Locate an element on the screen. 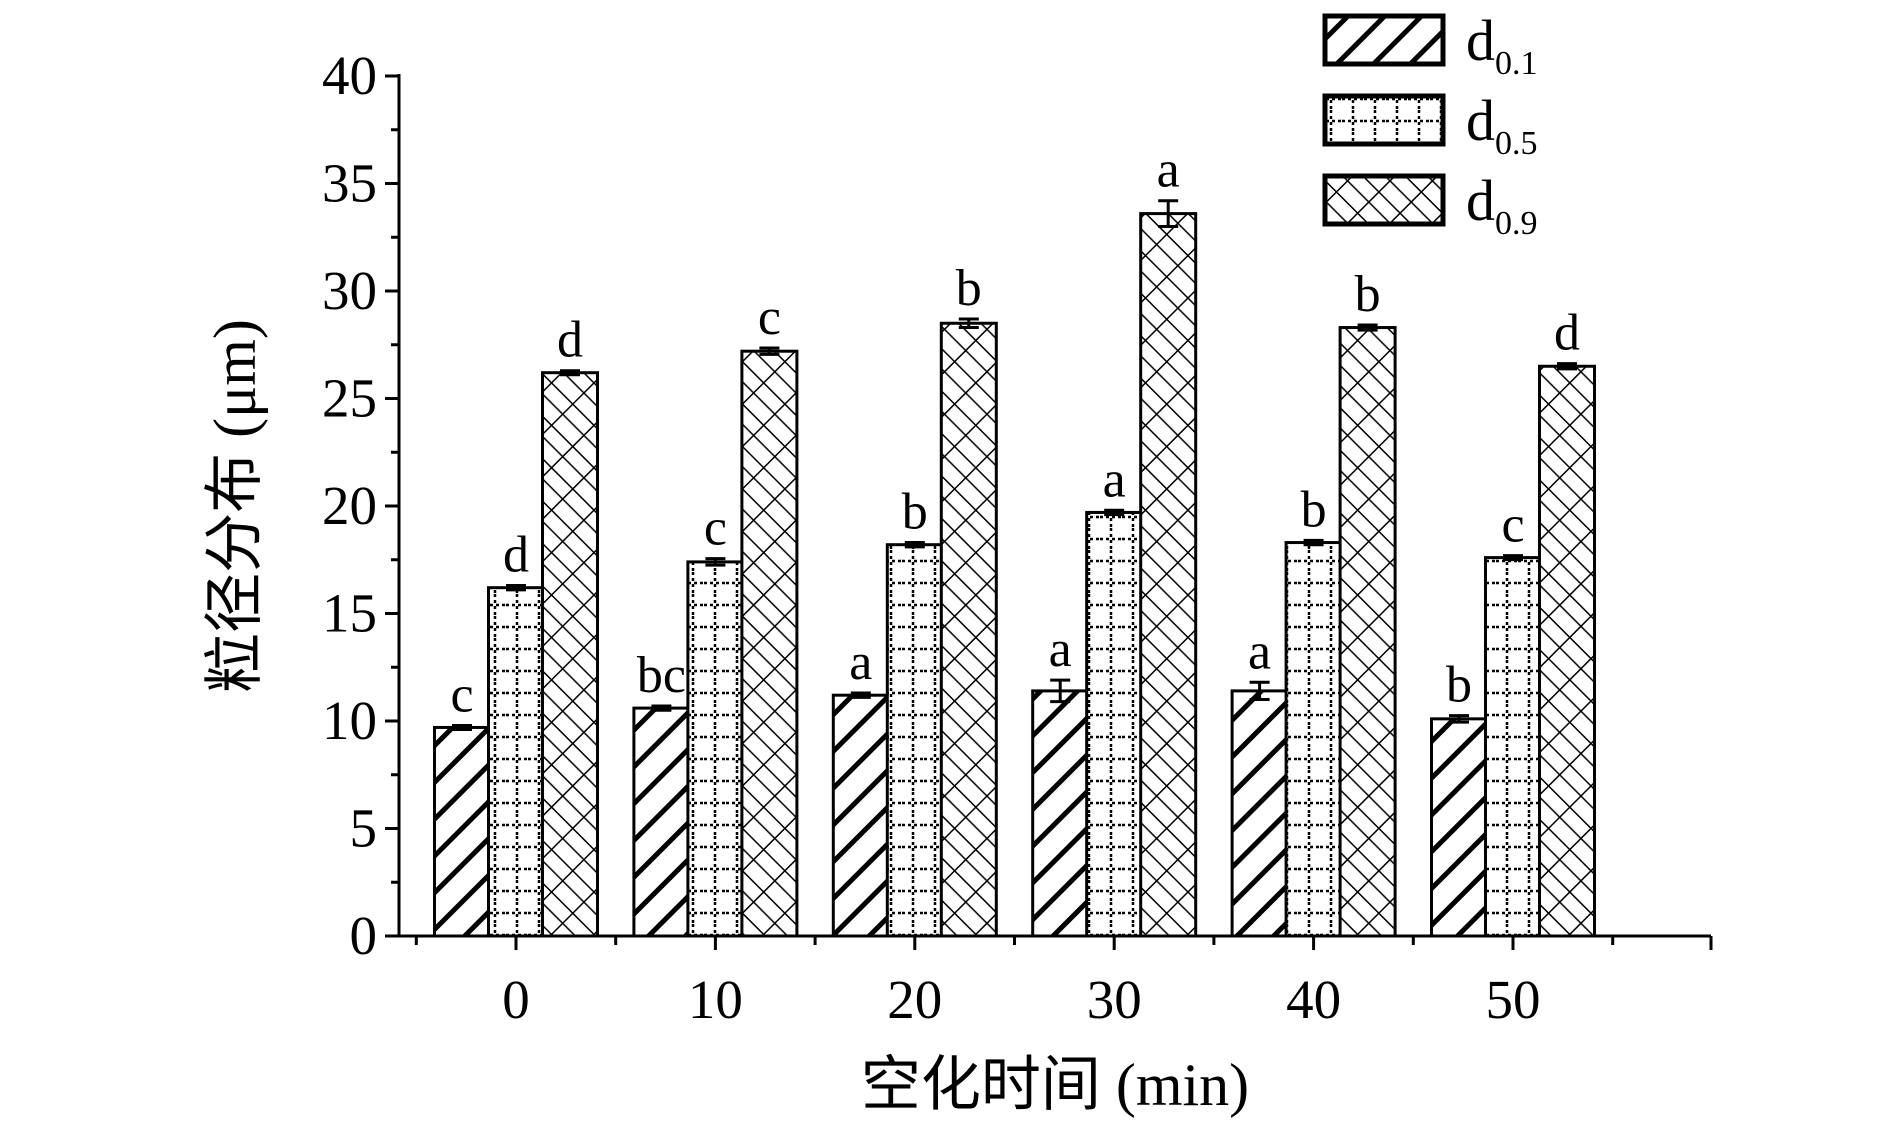 The height and width of the screenshot is (1123, 1890). legend-label-subscript: 0.9 is located at coordinates (1516, 223).